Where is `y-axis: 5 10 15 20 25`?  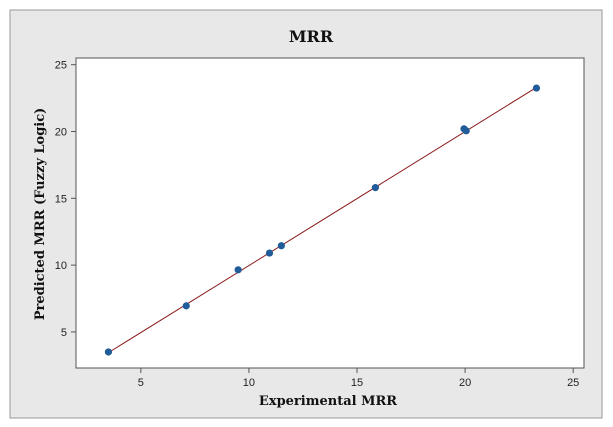
y-axis: 5 10 15 20 25 is located at coordinates (65, 199).